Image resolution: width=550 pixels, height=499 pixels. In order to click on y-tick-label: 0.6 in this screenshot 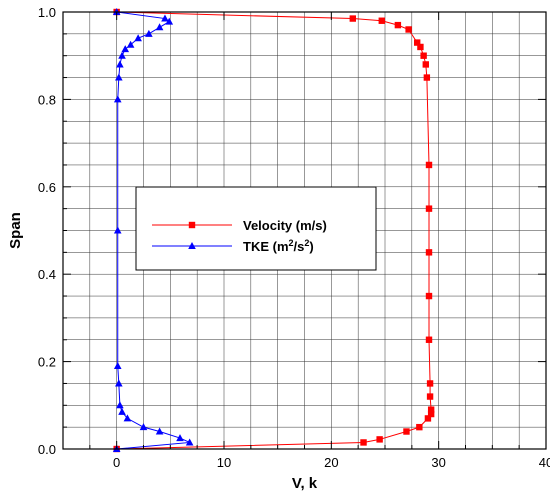, I will do `click(47, 187)`.